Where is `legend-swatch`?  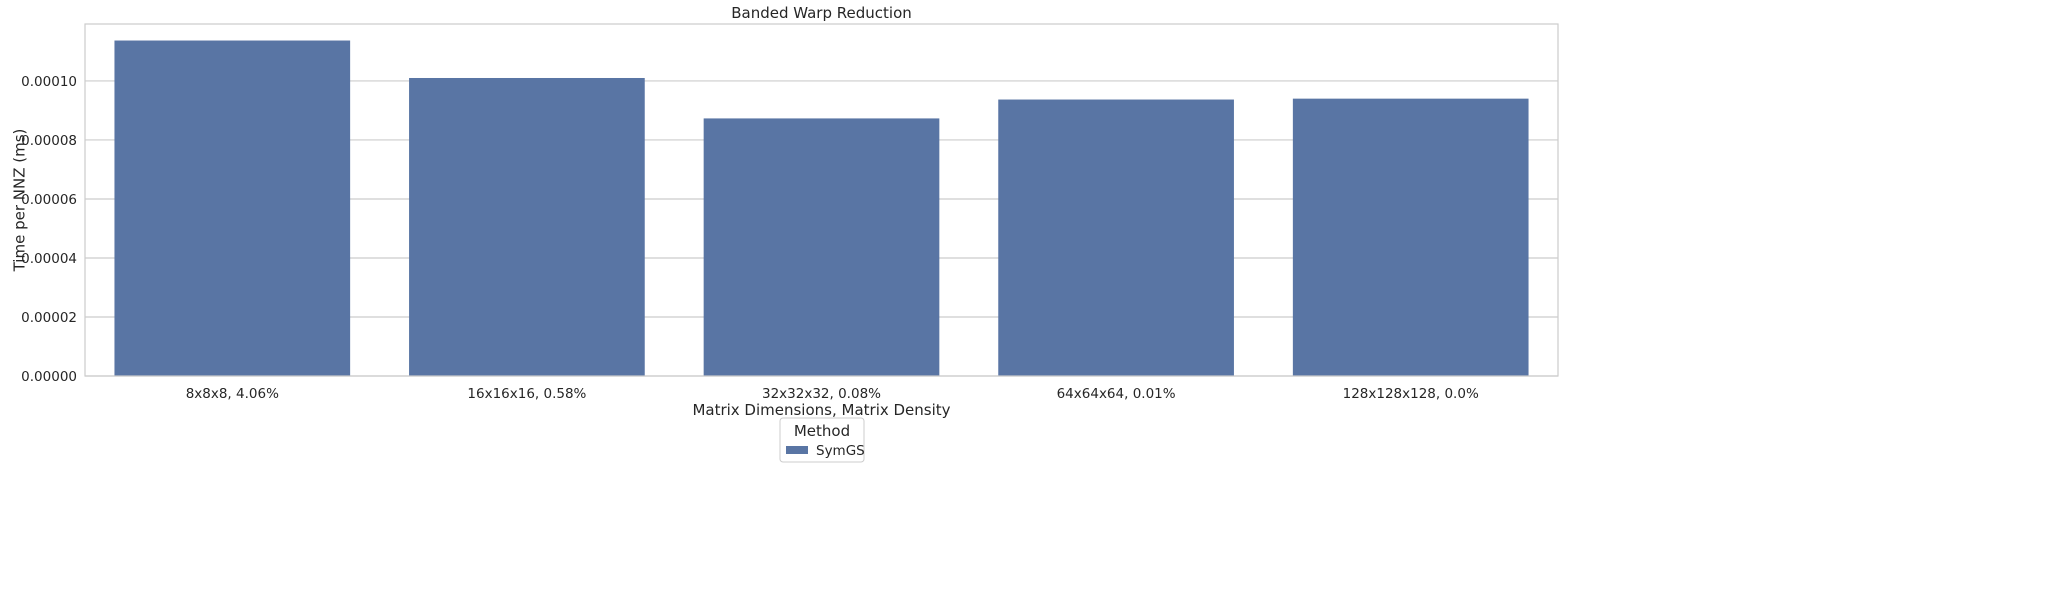
legend-swatch is located at coordinates (797, 450).